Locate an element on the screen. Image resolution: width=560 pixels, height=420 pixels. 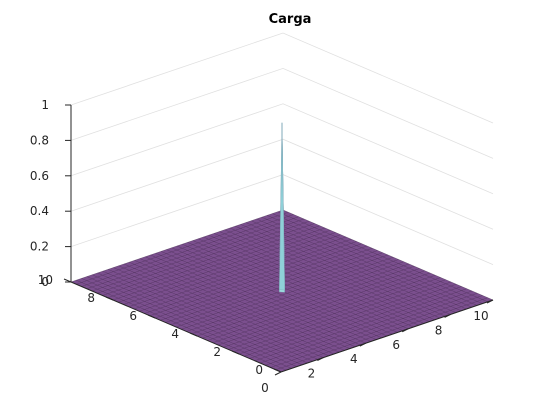
chart-title: Carga is located at coordinates (290, 19).